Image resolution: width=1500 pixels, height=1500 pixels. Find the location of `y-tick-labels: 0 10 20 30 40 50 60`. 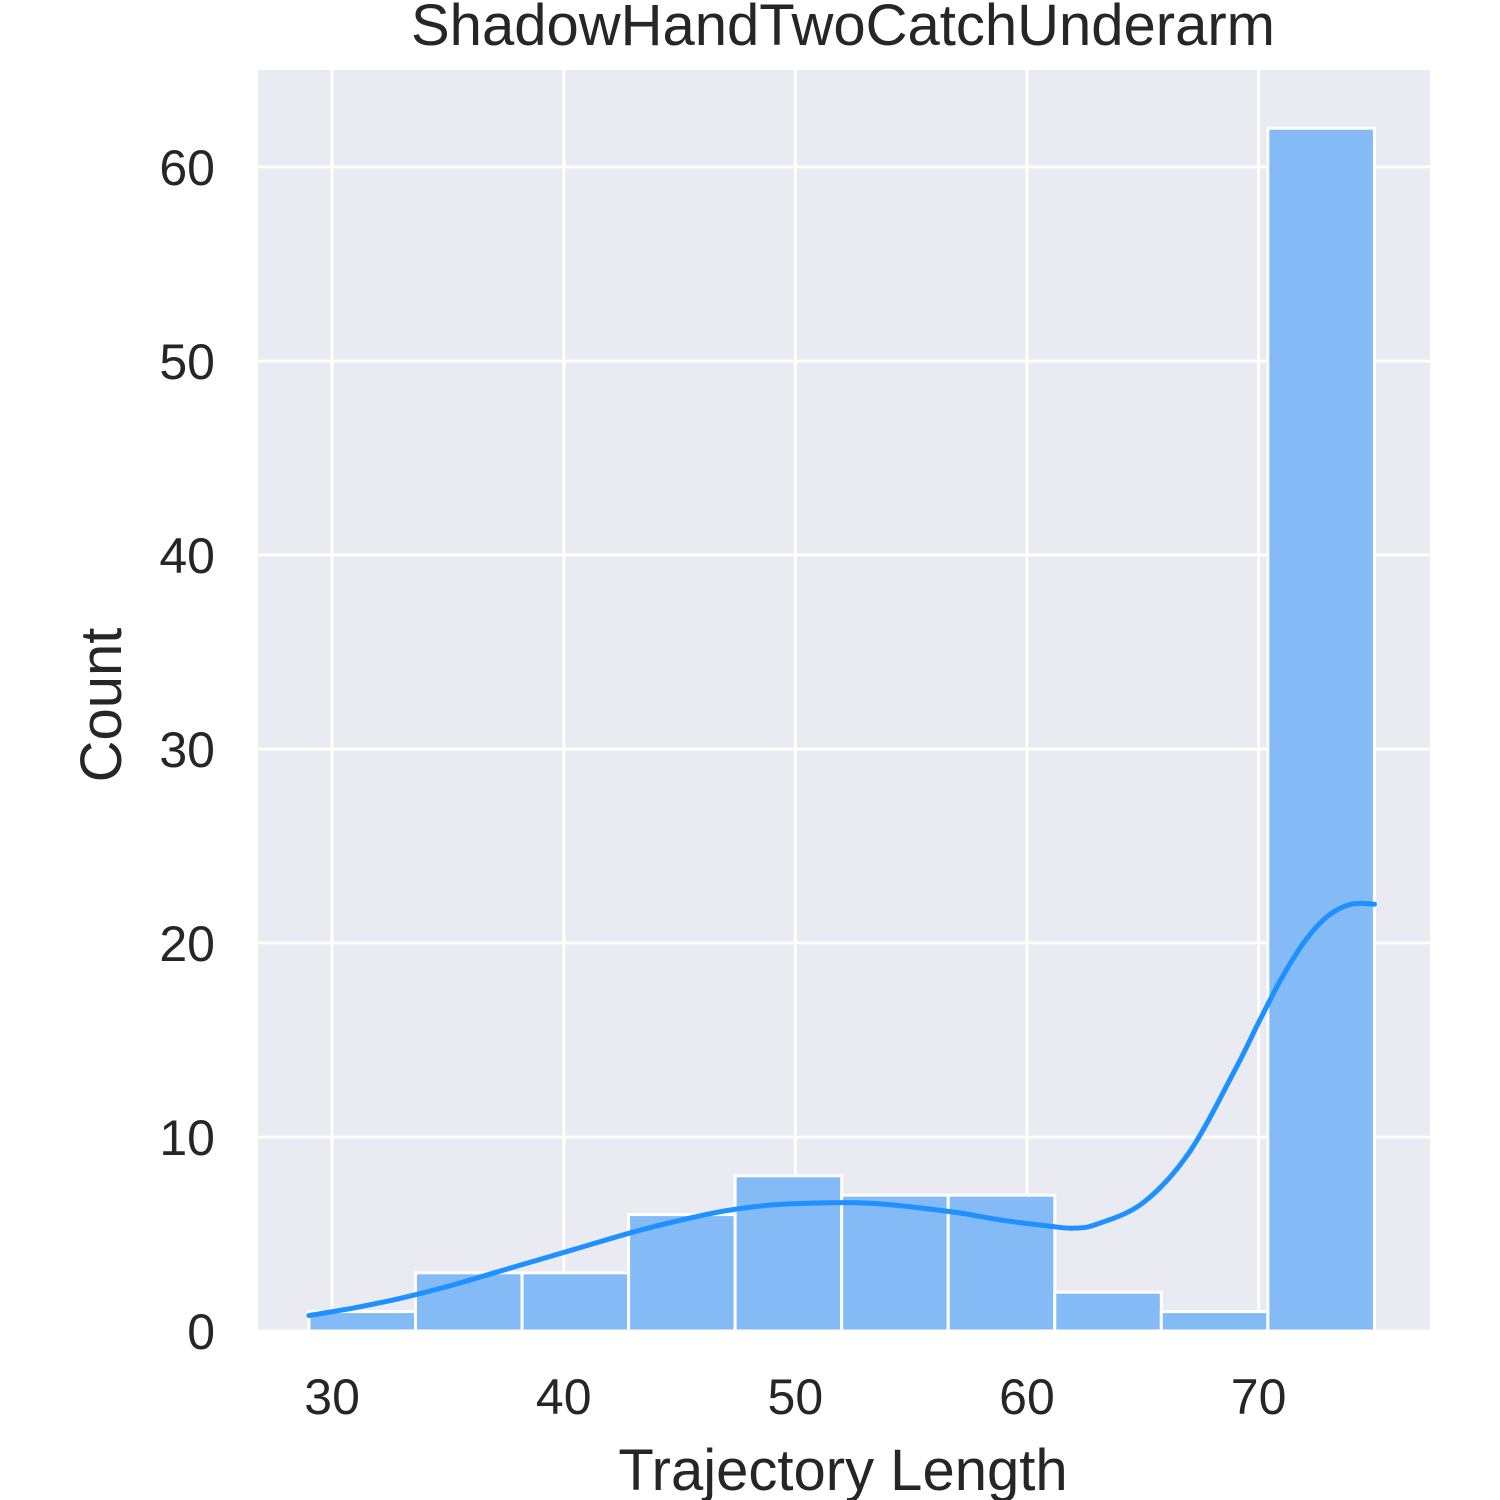

y-tick-labels: 0 10 20 30 40 50 60 is located at coordinates (187, 750).